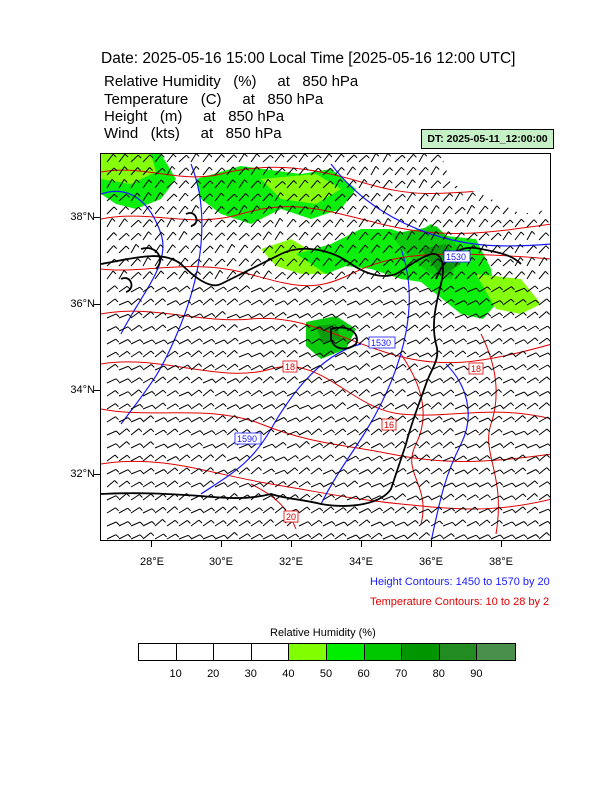 This screenshot has width=612, height=792. I want to click on lat-label-34n: 34°N, so click(82, 390).